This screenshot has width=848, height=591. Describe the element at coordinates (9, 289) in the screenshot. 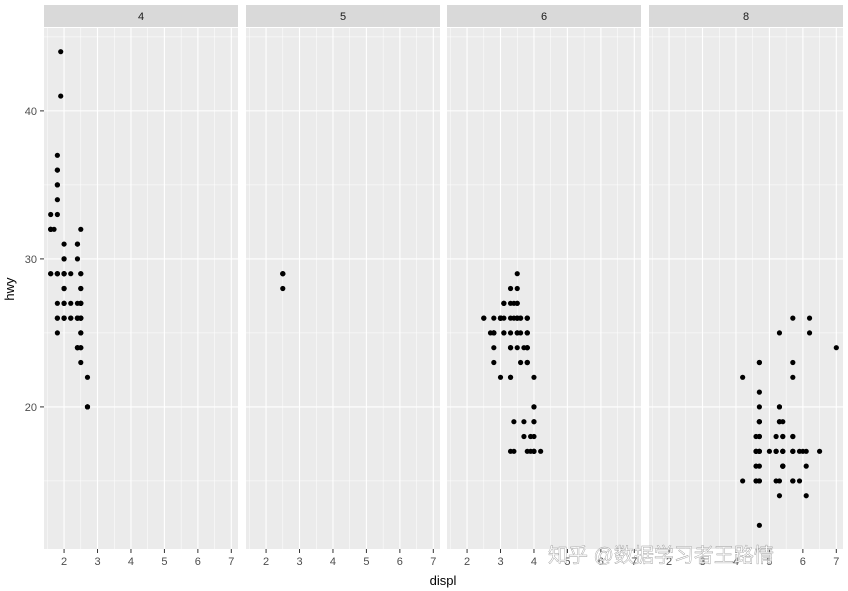

I see `y-axis-title: hwy` at that location.